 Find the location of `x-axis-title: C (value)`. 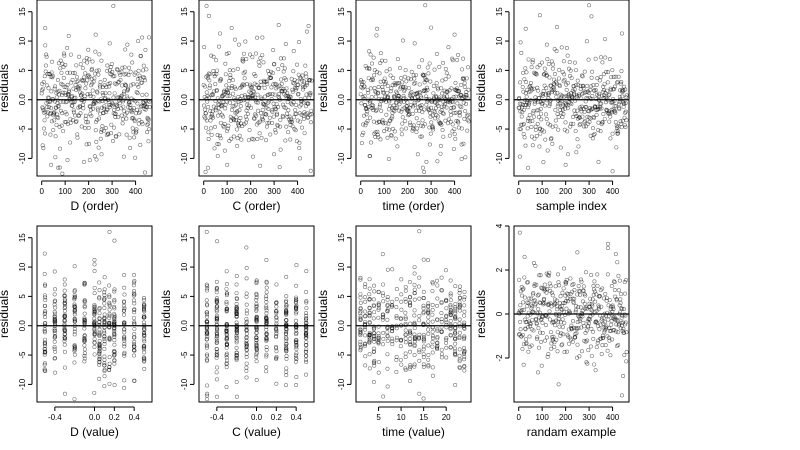

x-axis-title: C (value) is located at coordinates (256, 432).